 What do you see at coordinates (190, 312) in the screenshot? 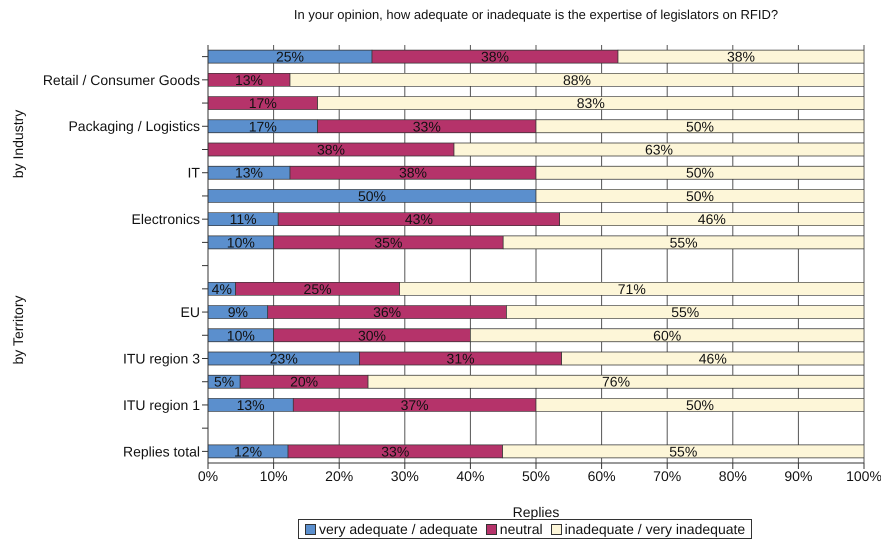
I see `y-tick-label: EU` at bounding box center [190, 312].